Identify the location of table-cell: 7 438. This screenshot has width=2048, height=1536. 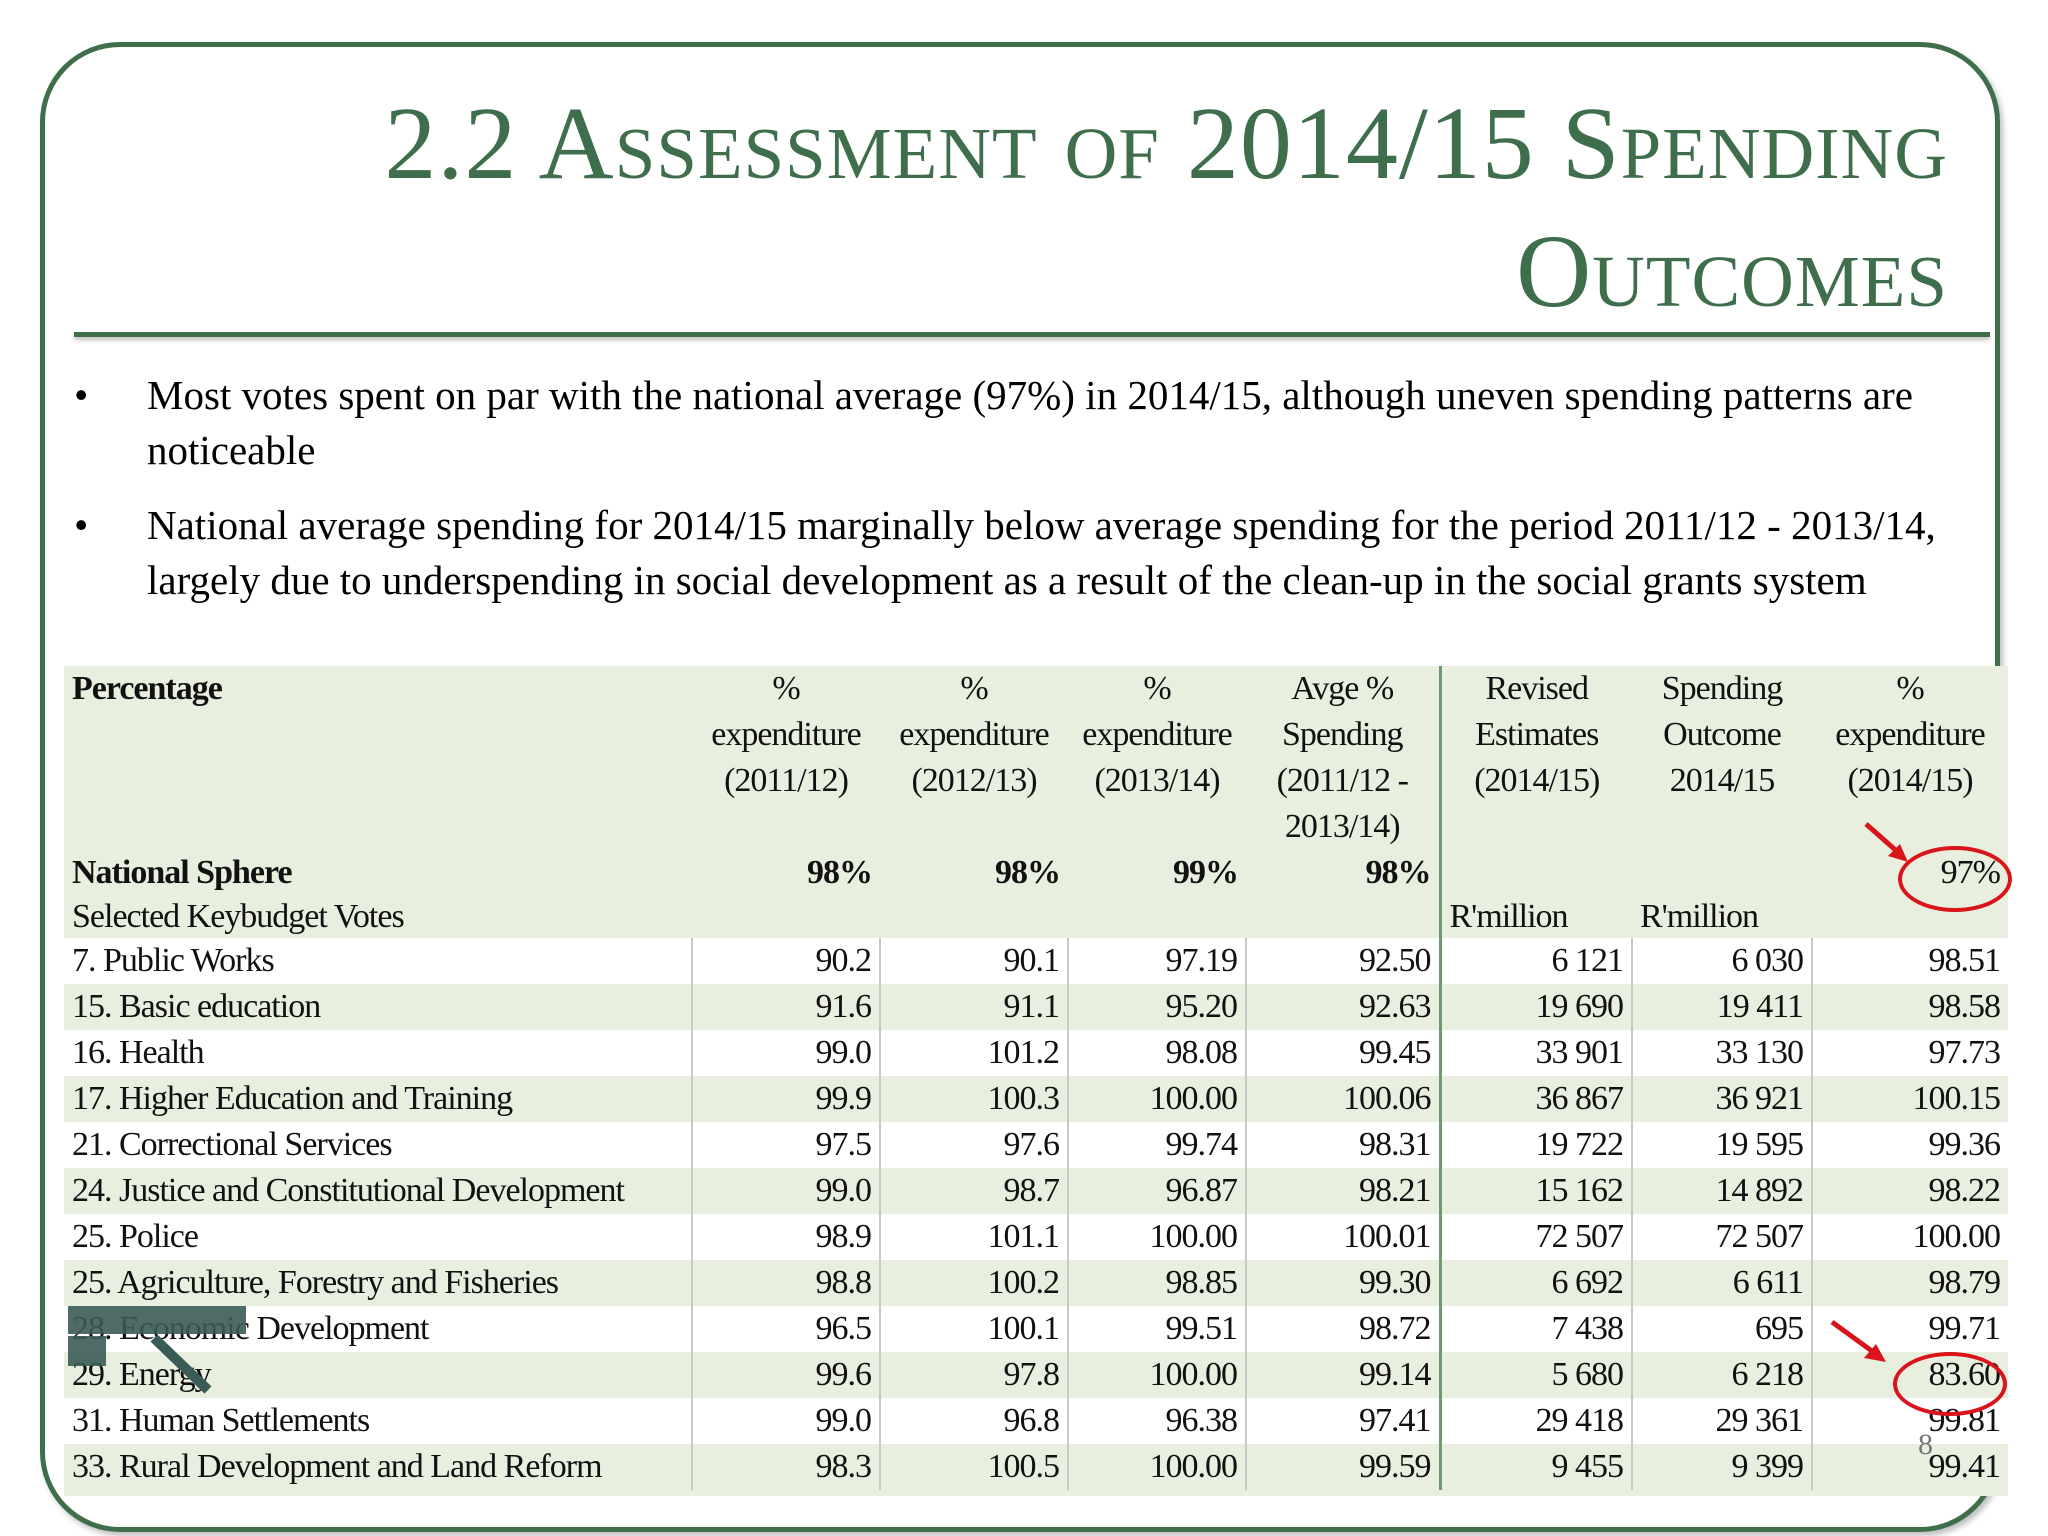
(1535, 1329).